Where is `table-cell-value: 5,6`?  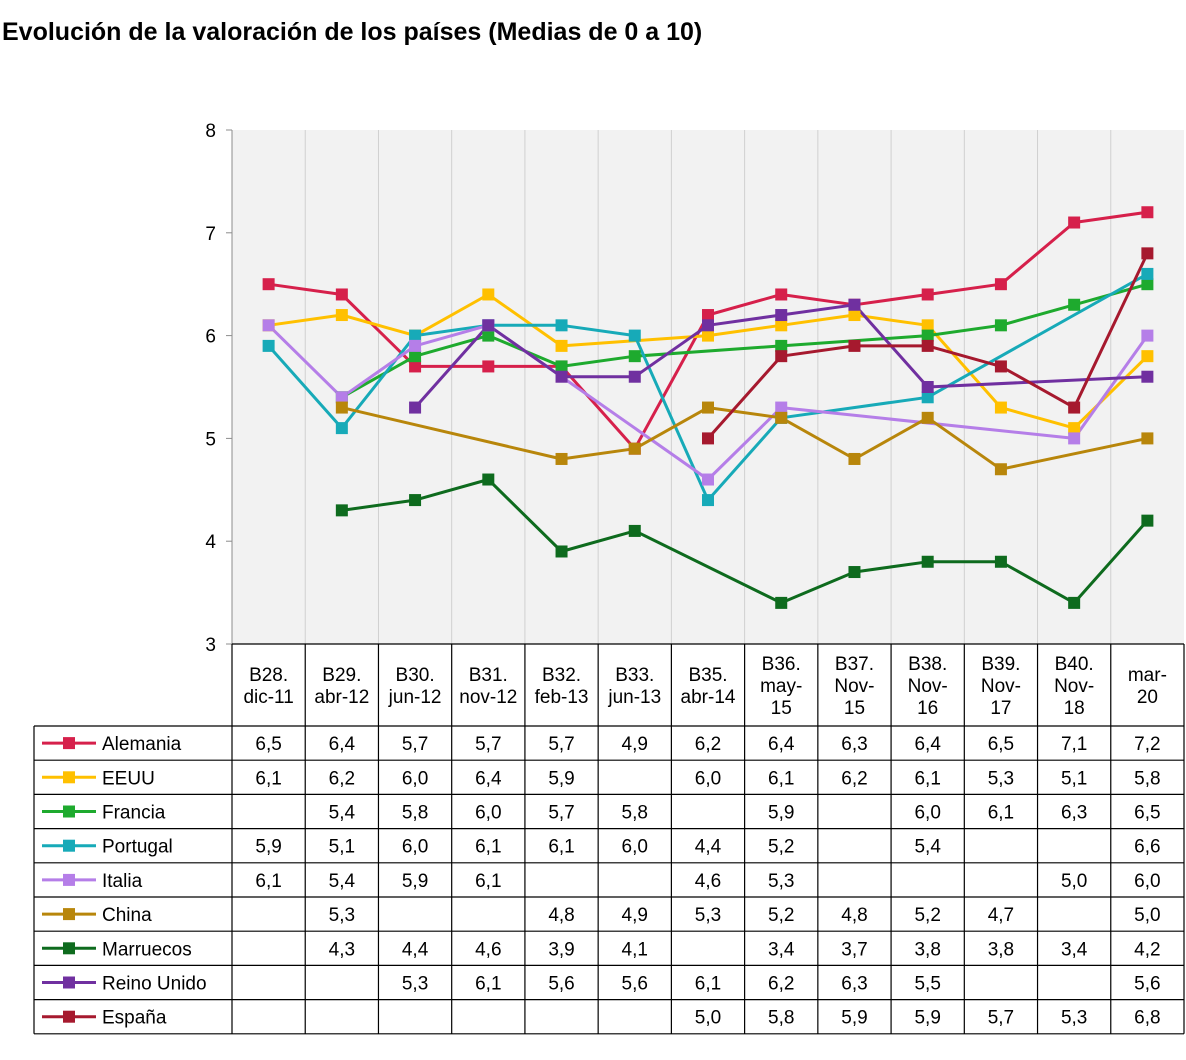
table-cell-value: 5,6 is located at coordinates (1147, 984).